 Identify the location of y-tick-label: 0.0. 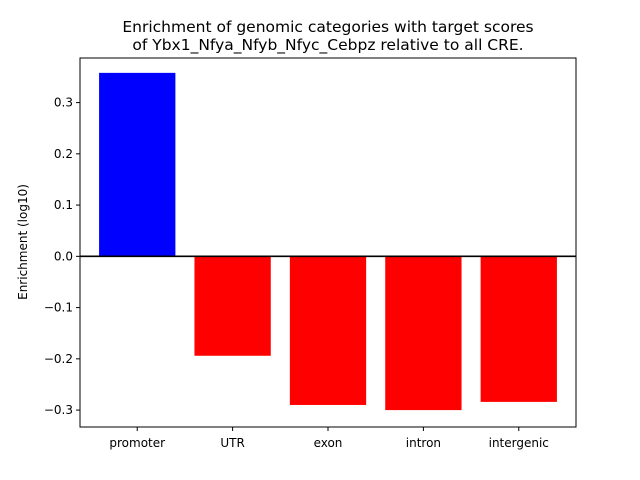
(63, 256).